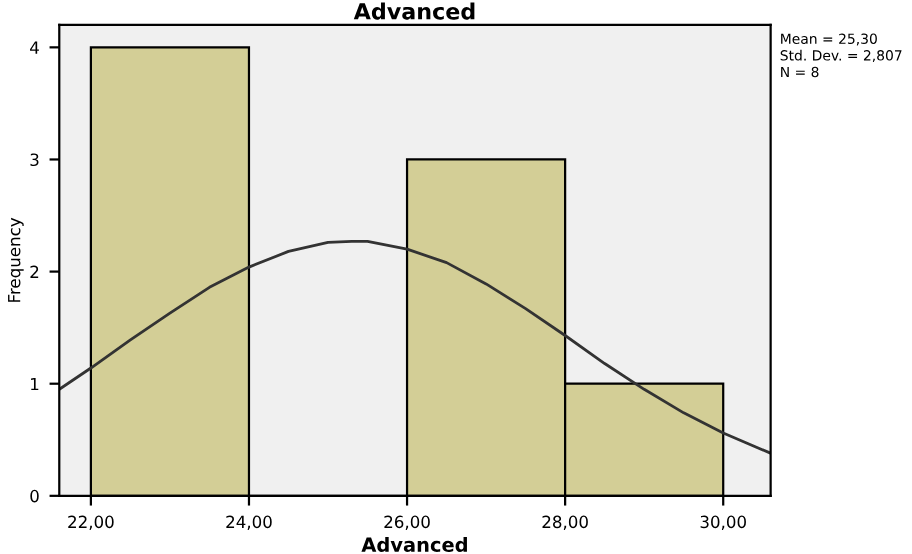  I want to click on y-tick-label: 4, so click(34, 47).